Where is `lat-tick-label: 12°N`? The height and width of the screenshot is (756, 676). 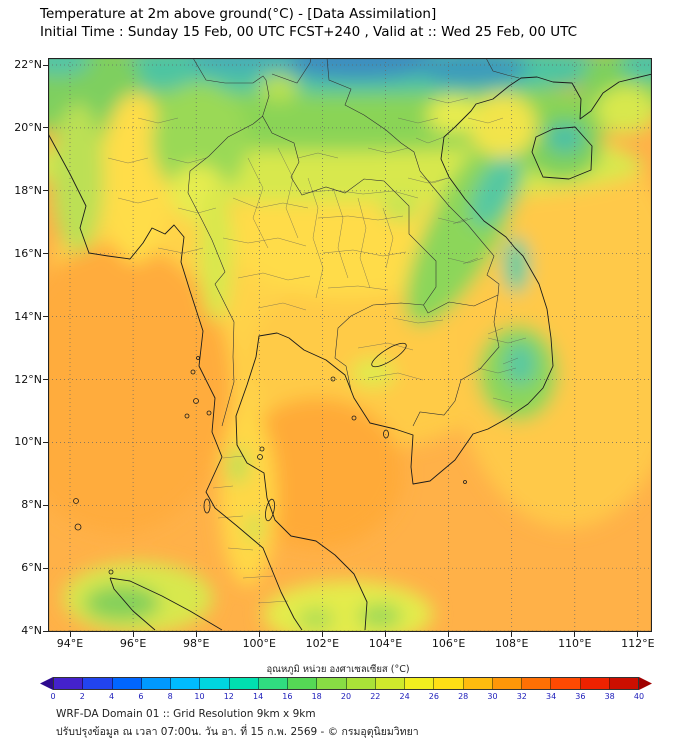
lat-tick-label: 12°N is located at coordinates (28, 379).